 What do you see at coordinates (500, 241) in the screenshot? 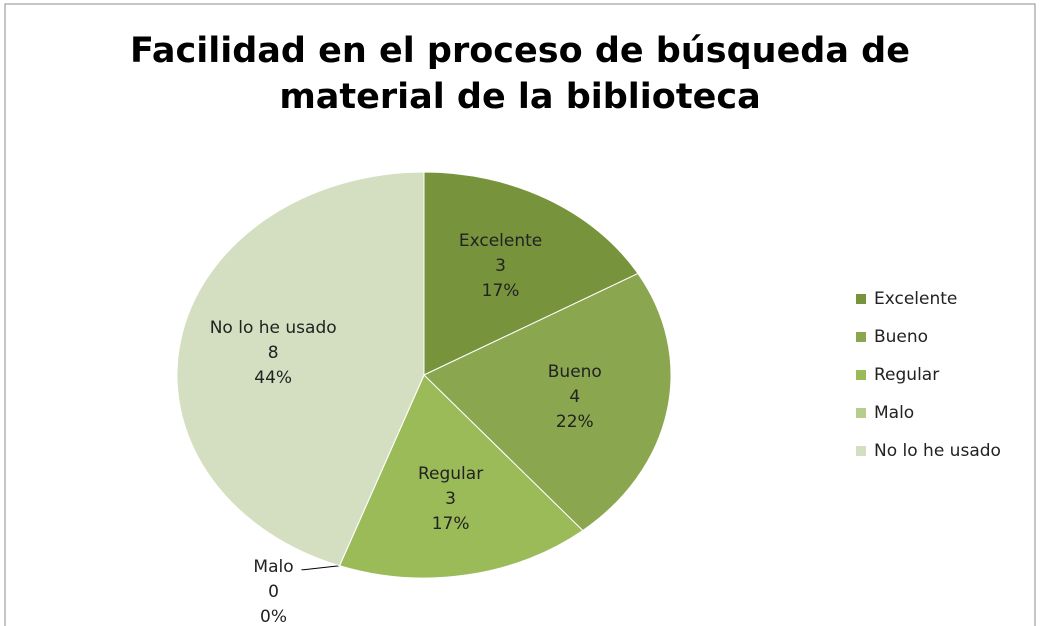
I see `data-label-name: Excelente` at bounding box center [500, 241].